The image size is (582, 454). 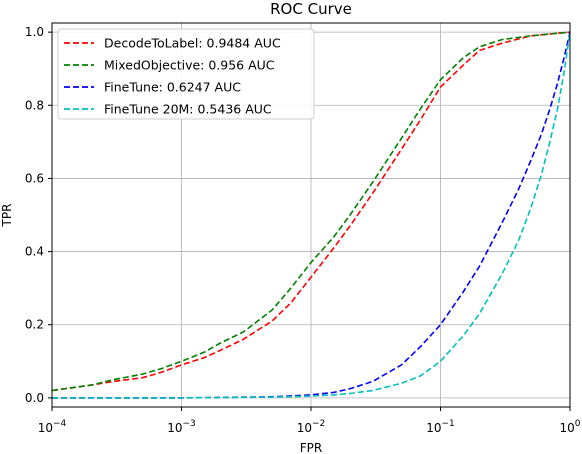 I want to click on x-tick-label: 10⁻¹, so click(x=440, y=427).